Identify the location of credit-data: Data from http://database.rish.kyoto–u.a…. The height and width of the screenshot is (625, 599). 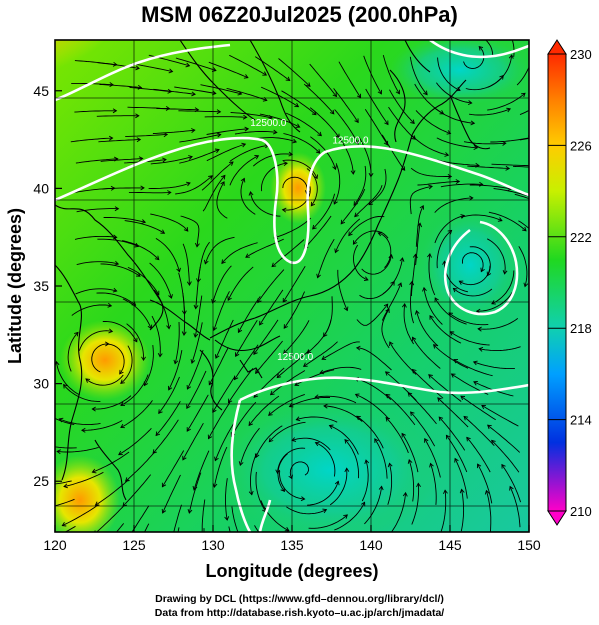
(299, 613).